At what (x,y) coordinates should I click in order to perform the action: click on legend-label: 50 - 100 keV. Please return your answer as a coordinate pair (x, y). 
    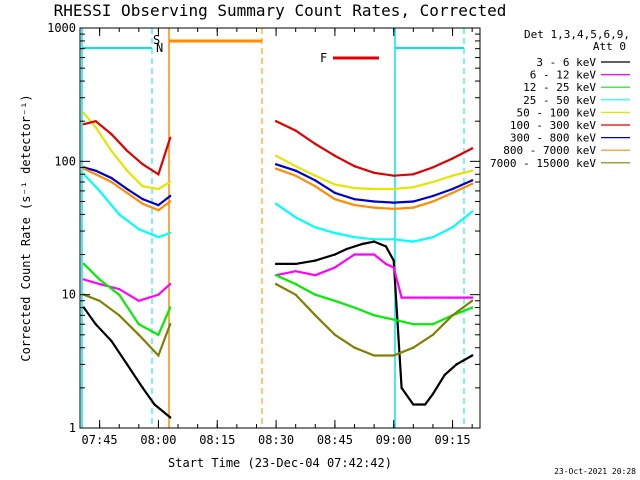
    Looking at the image, I should click on (557, 112).